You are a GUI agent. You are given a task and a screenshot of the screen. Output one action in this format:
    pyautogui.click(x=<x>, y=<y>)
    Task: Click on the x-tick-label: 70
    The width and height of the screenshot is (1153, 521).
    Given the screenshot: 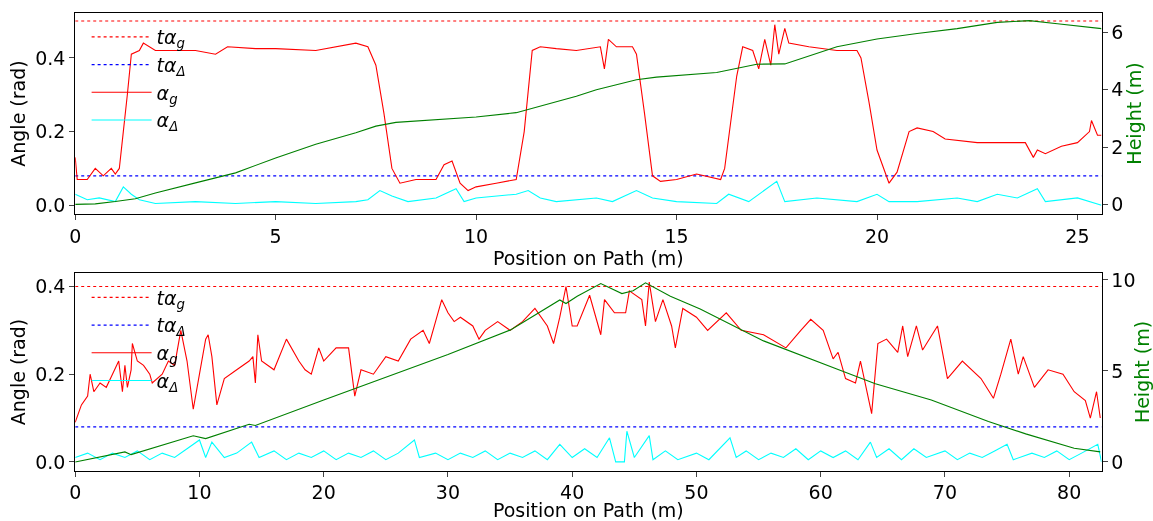 What is the action you would take?
    pyautogui.click(x=945, y=492)
    